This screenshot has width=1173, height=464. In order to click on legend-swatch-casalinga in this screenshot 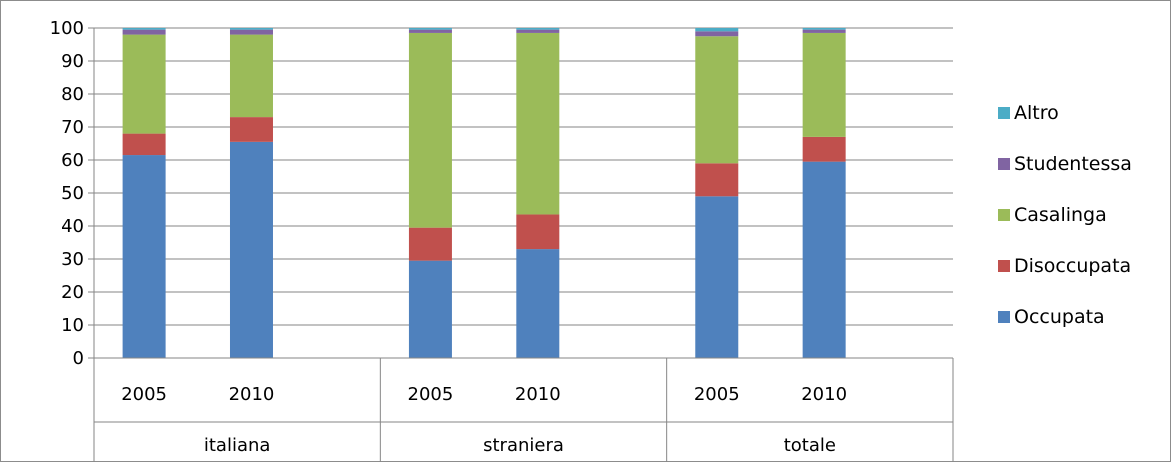, I will do `click(1004, 215)`.